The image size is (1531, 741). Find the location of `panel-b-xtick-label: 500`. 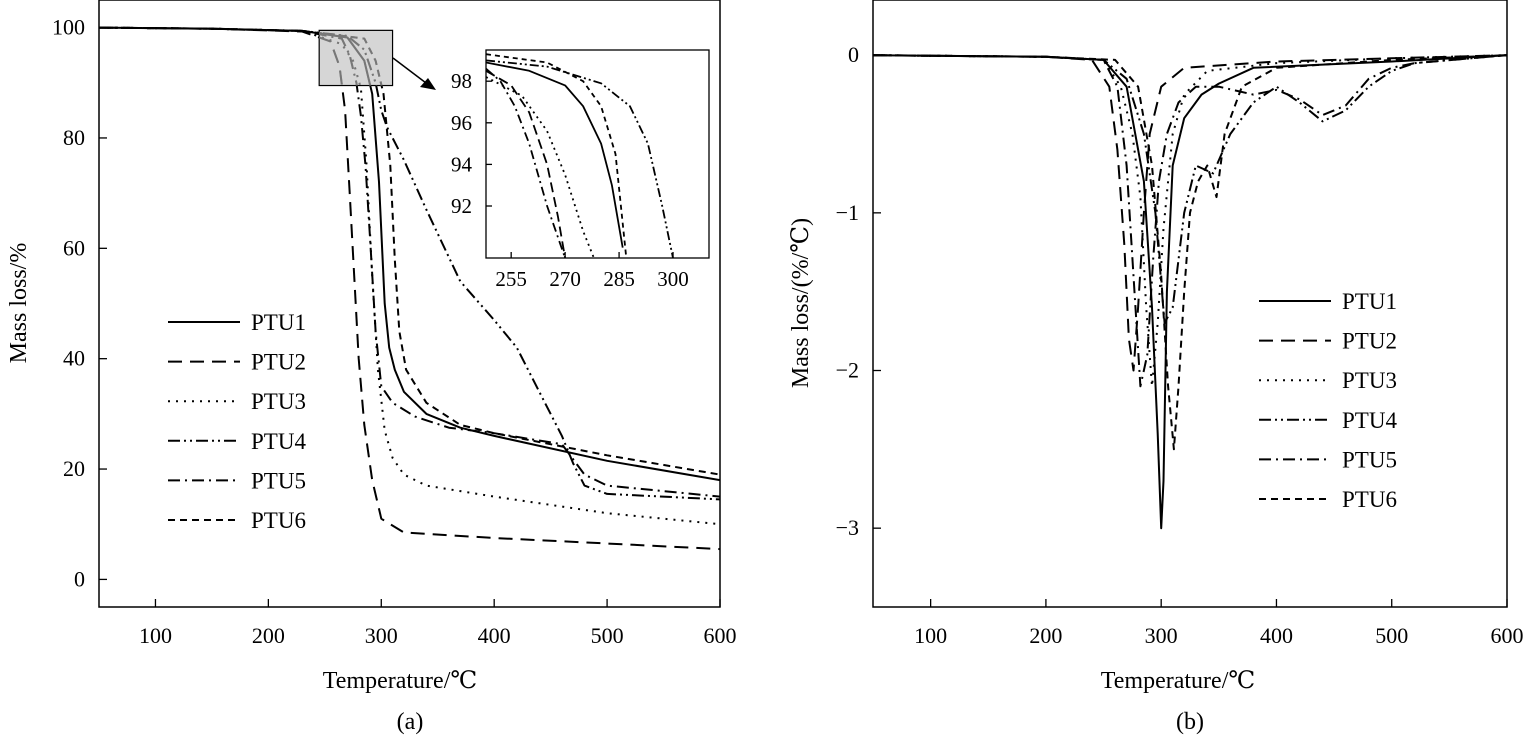

panel-b-xtick-label: 500 is located at coordinates (1391, 635).